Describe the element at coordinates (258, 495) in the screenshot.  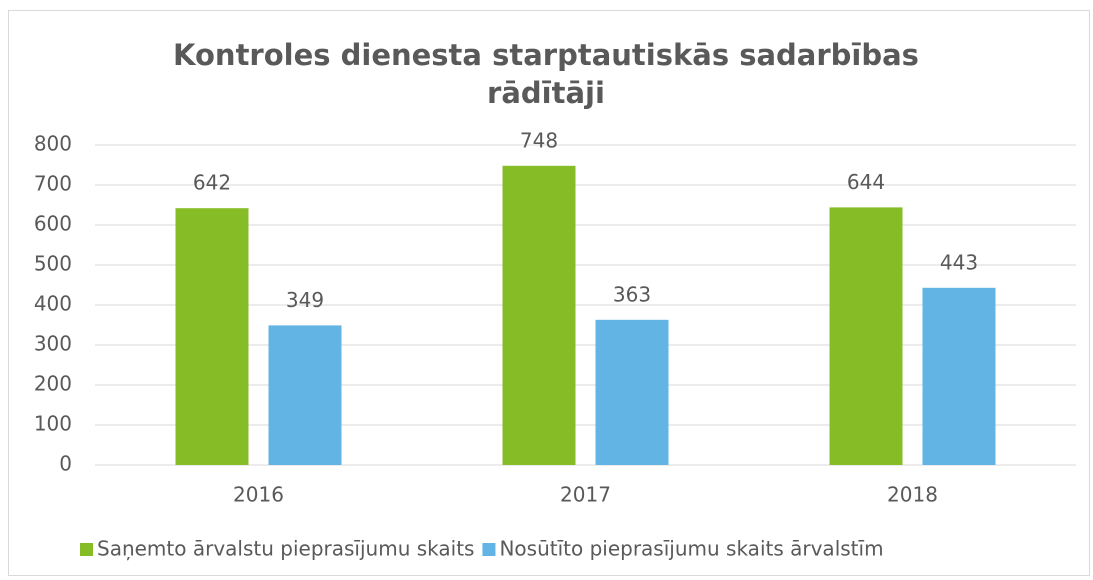
I see `x-tick-label: 2016` at that location.